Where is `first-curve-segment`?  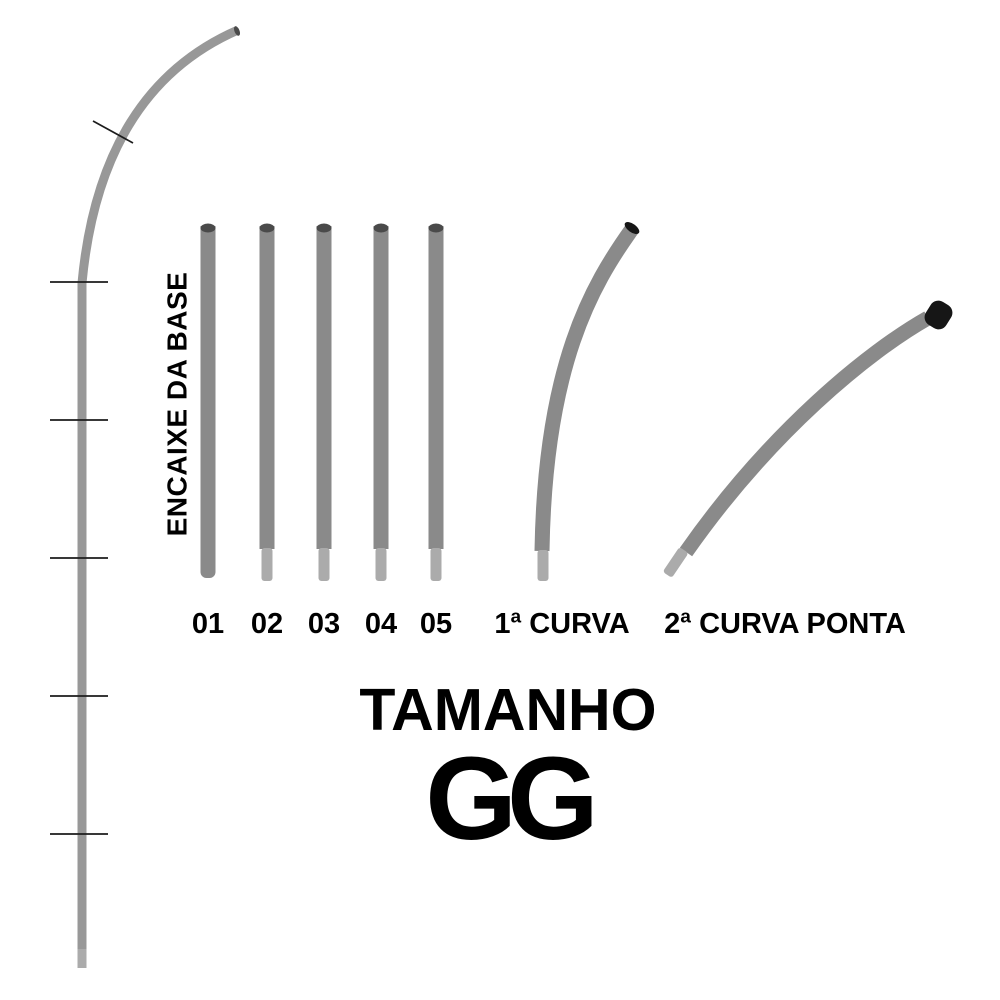 first-curve-segment is located at coordinates (587, 401).